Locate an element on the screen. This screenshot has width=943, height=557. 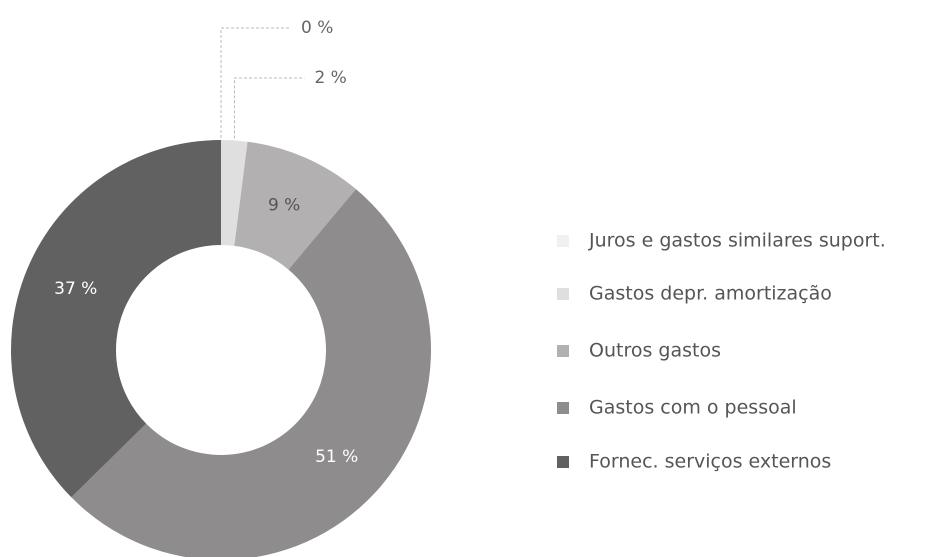
legend-label: Fornec. serviços externos is located at coordinates (710, 462).